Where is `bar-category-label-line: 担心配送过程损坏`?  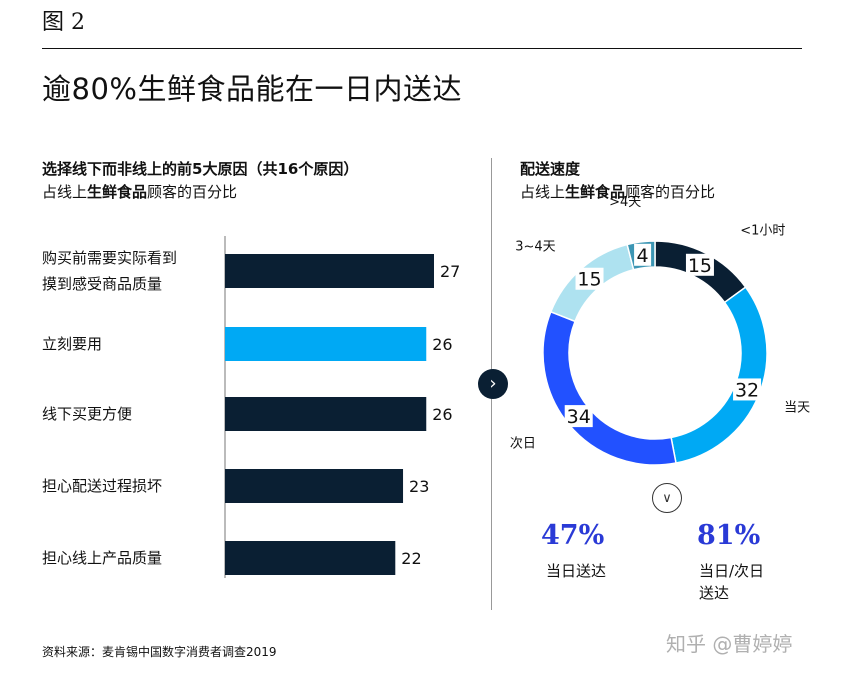
bar-category-label-line: 担心配送过程损坏 is located at coordinates (102, 486).